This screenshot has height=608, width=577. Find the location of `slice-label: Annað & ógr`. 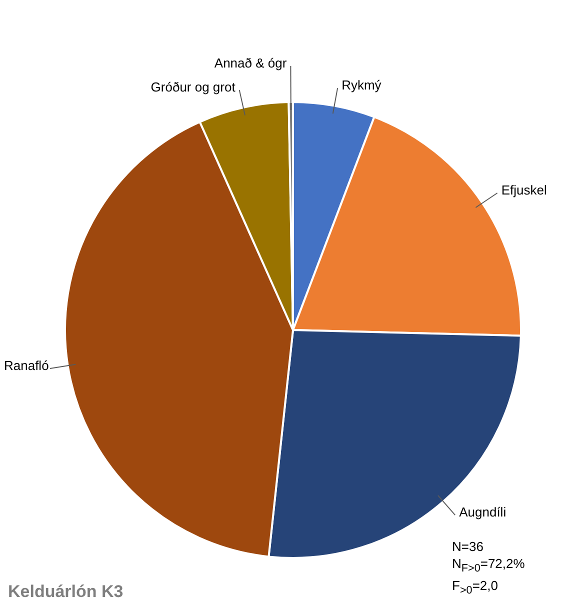

slice-label: Annað & ógr is located at coordinates (251, 63).